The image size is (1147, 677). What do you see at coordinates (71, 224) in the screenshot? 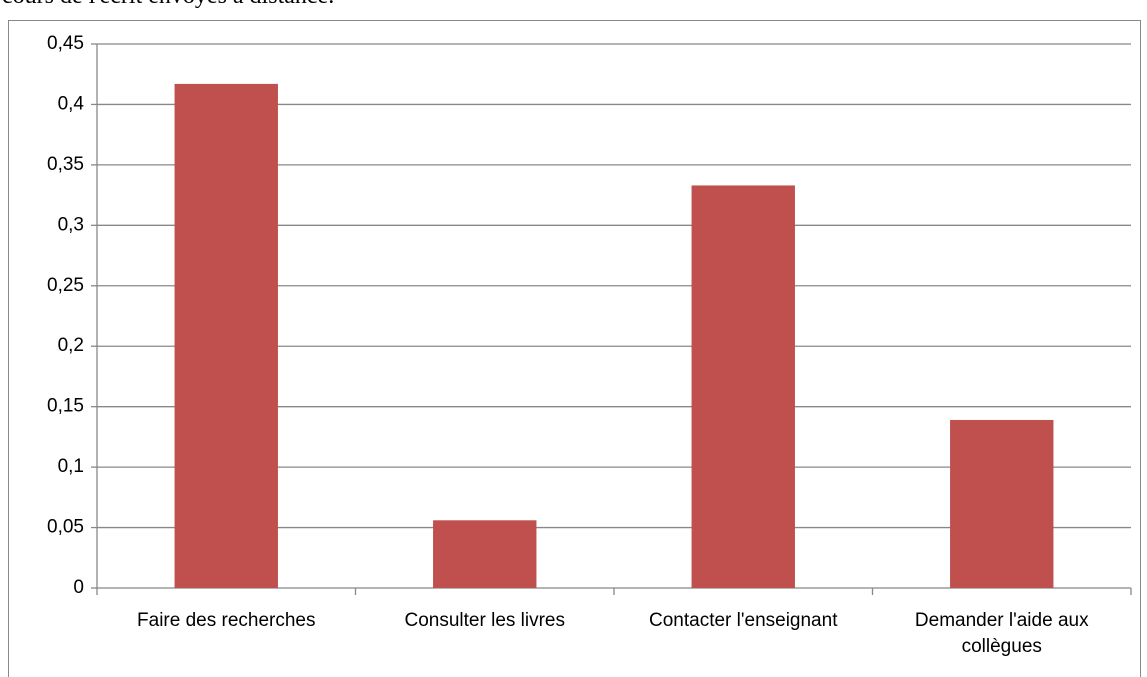
I see `y-tick-label: 0,3` at bounding box center [71, 224].